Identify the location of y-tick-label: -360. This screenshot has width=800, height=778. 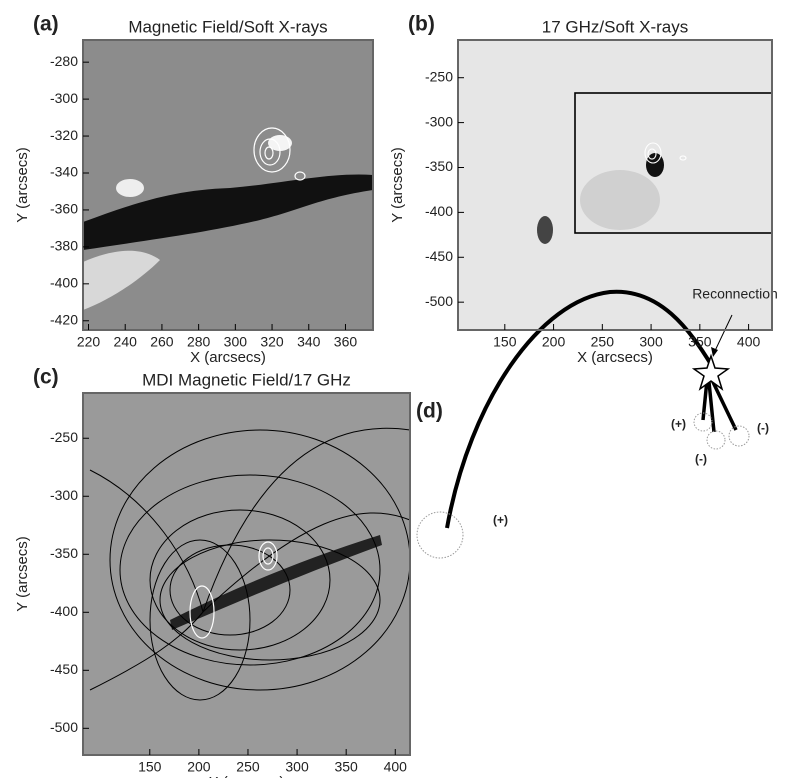
(64, 209).